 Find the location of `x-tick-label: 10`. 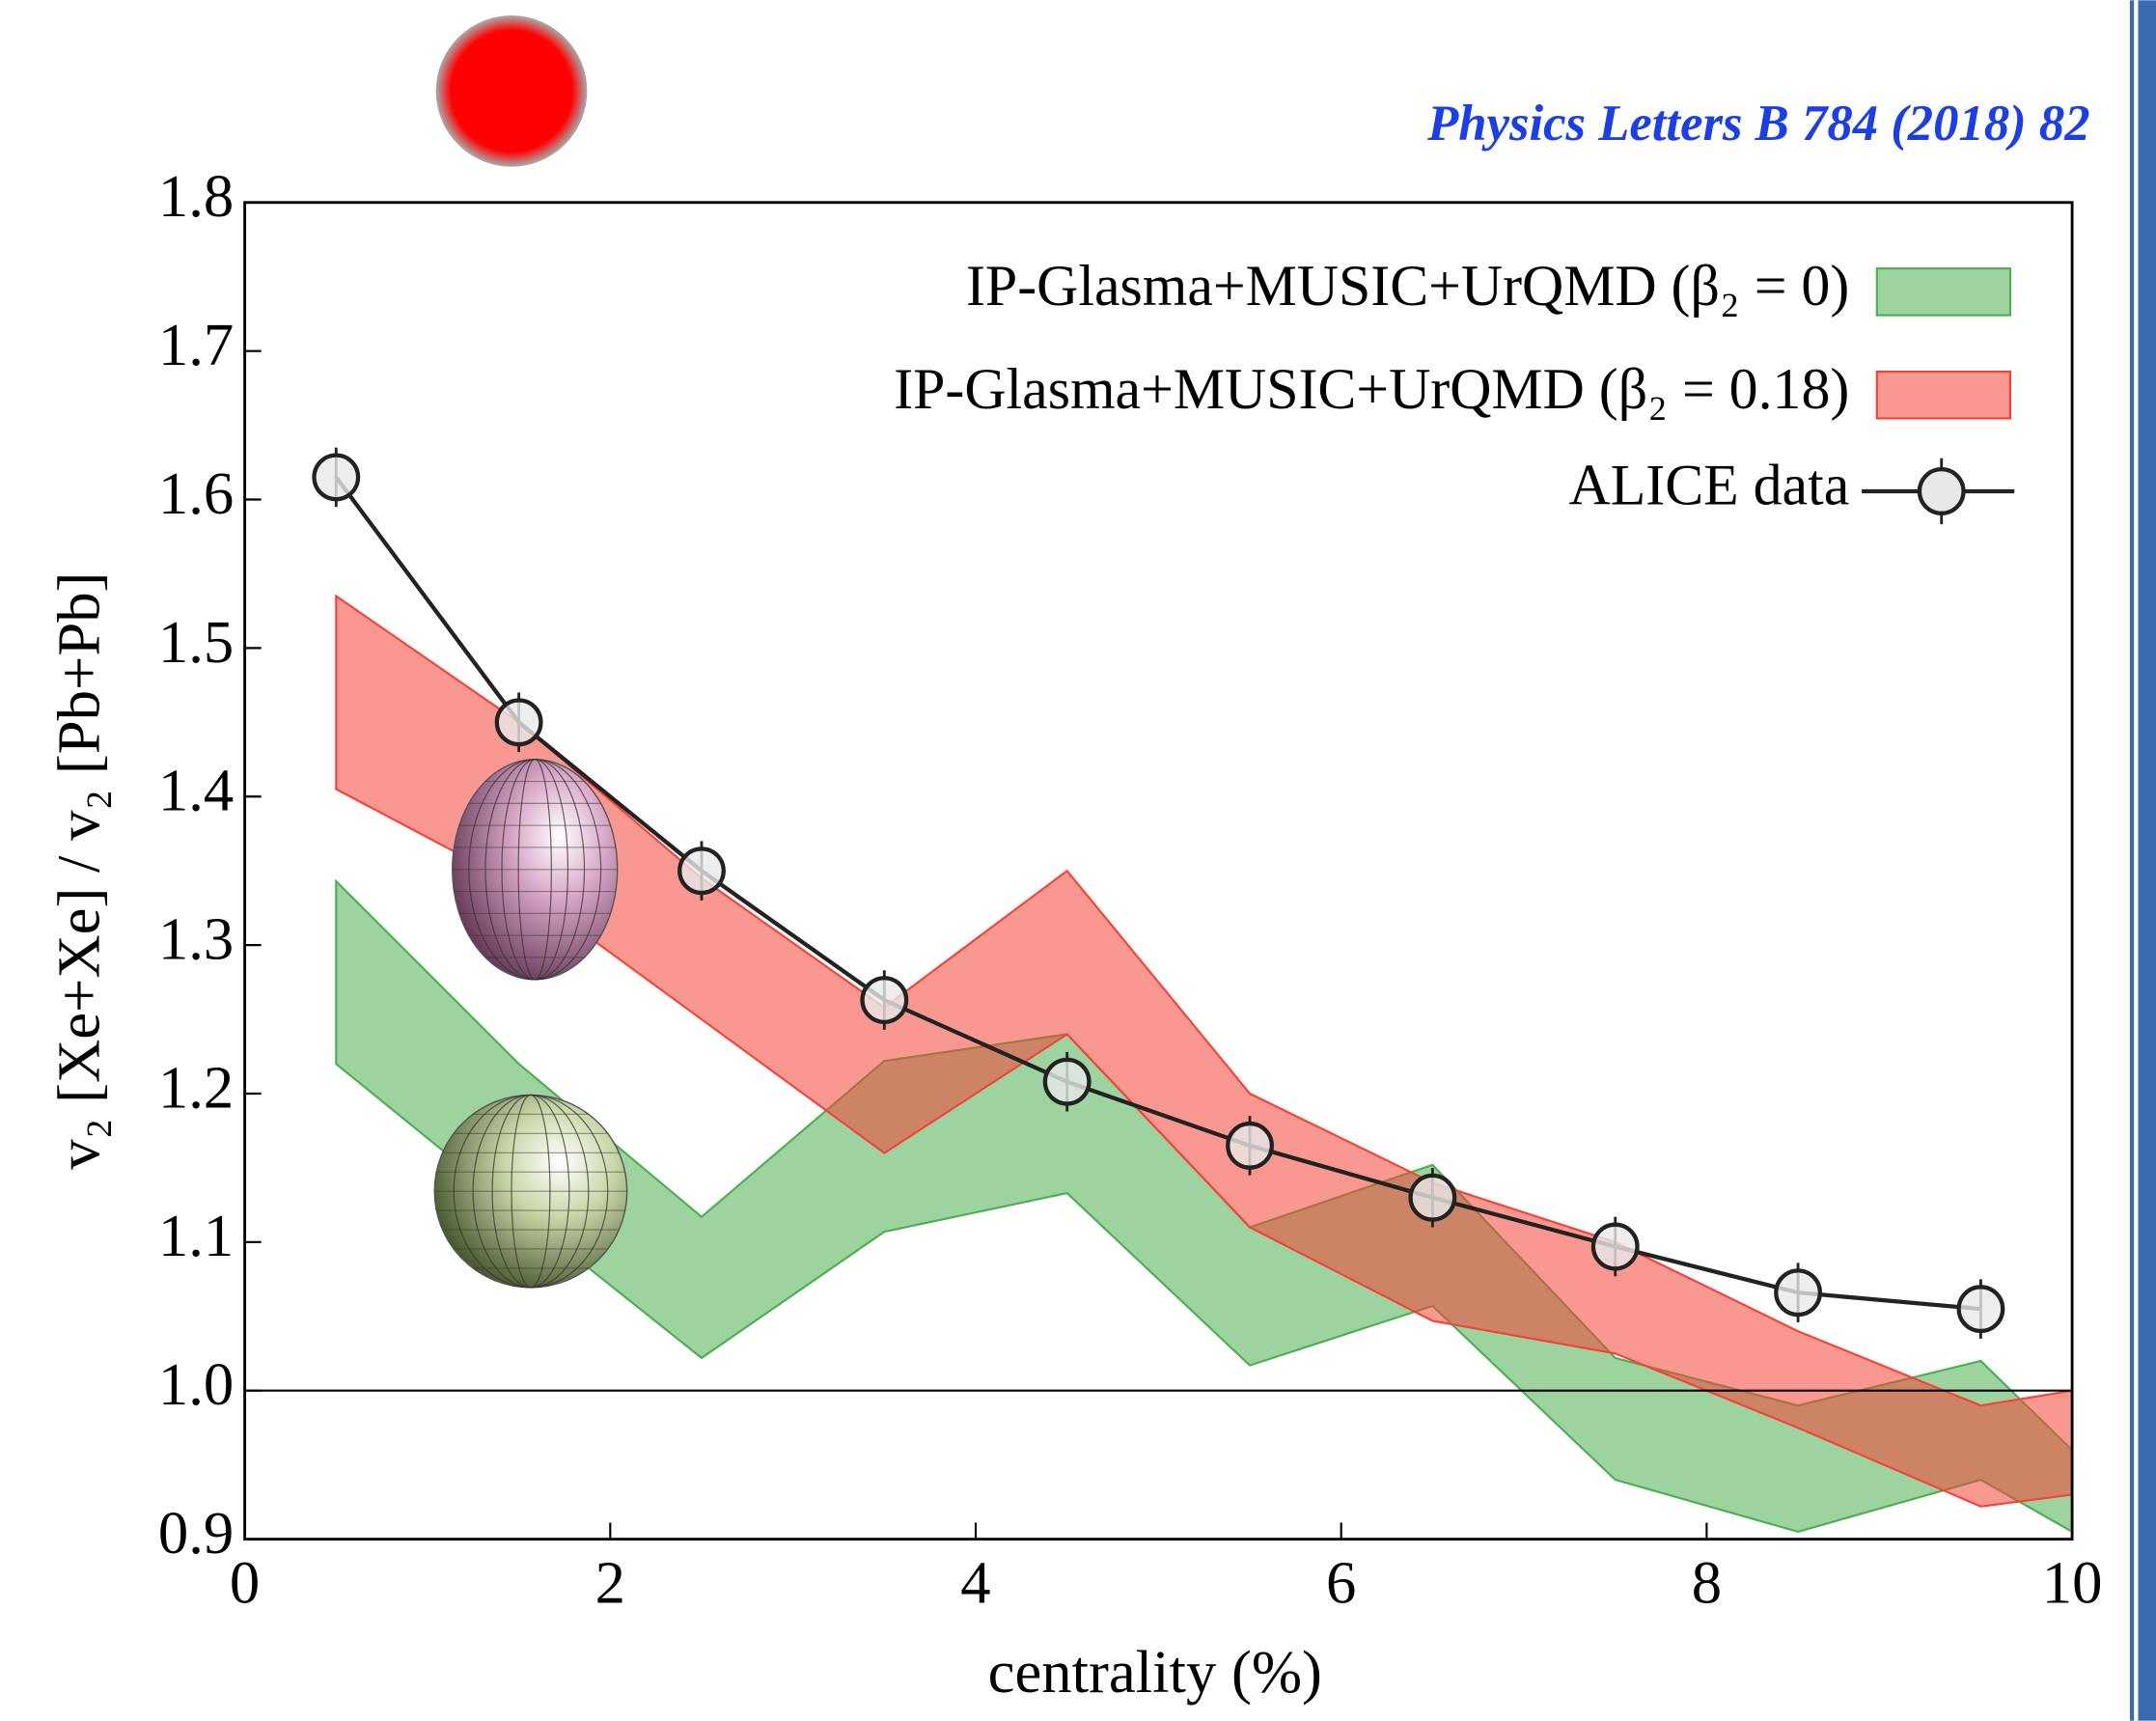

x-tick-label: 10 is located at coordinates (2072, 1582).